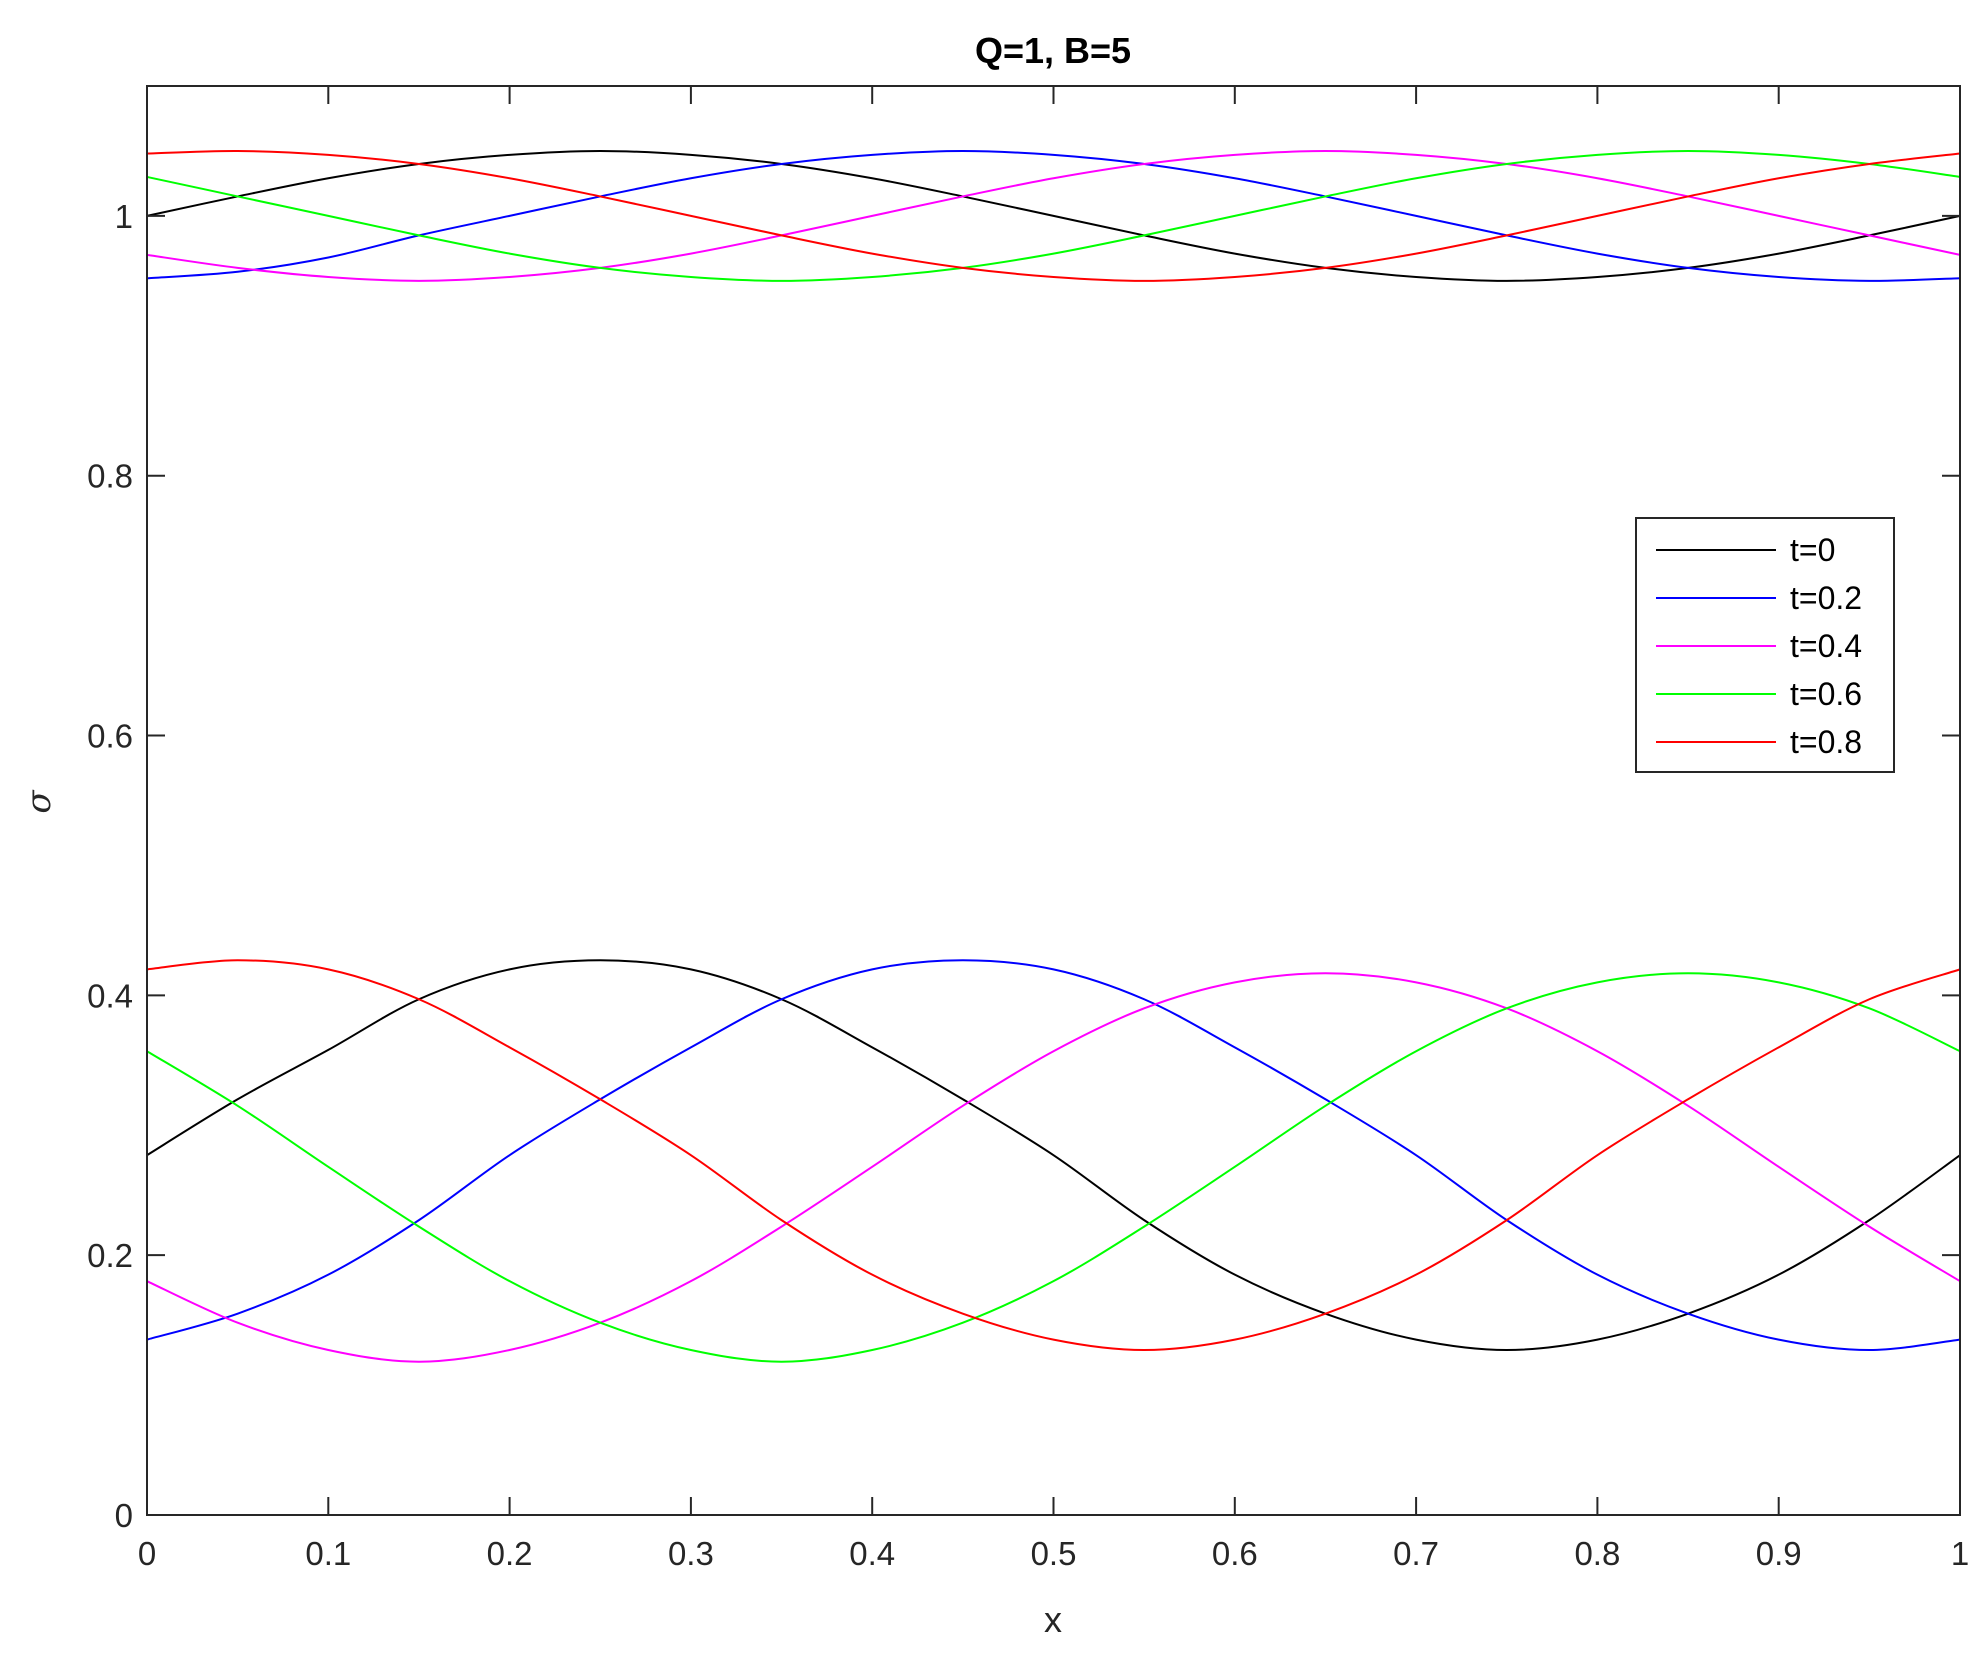 This screenshot has width=1988, height=1664. I want to click on legend-entries: t=0 t=0.2 t=0.4 t=0.6 t=0.8, so click(1759, 646).